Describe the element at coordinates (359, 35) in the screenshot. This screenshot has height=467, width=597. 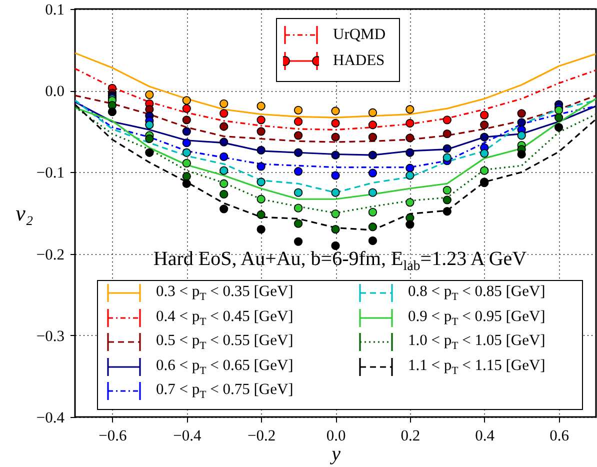
I see `annotation: UrQMD` at that location.